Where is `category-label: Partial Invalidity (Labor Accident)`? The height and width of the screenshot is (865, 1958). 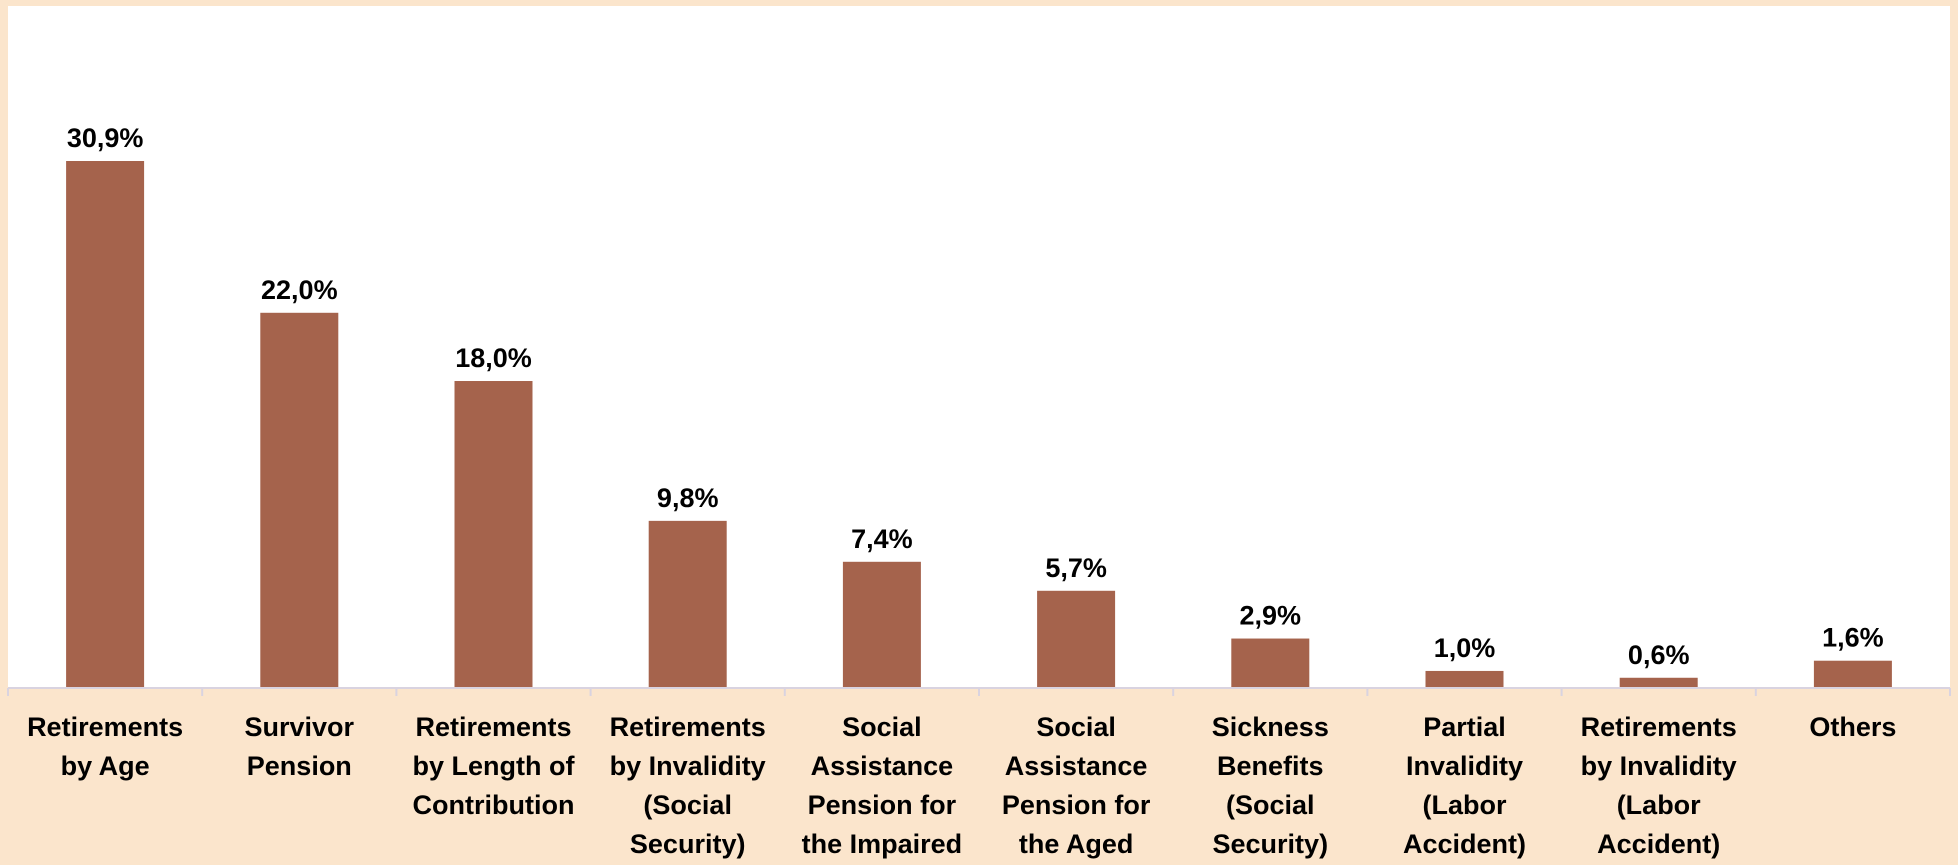 category-label: Partial Invalidity (Labor Accident) is located at coordinates (1465, 786).